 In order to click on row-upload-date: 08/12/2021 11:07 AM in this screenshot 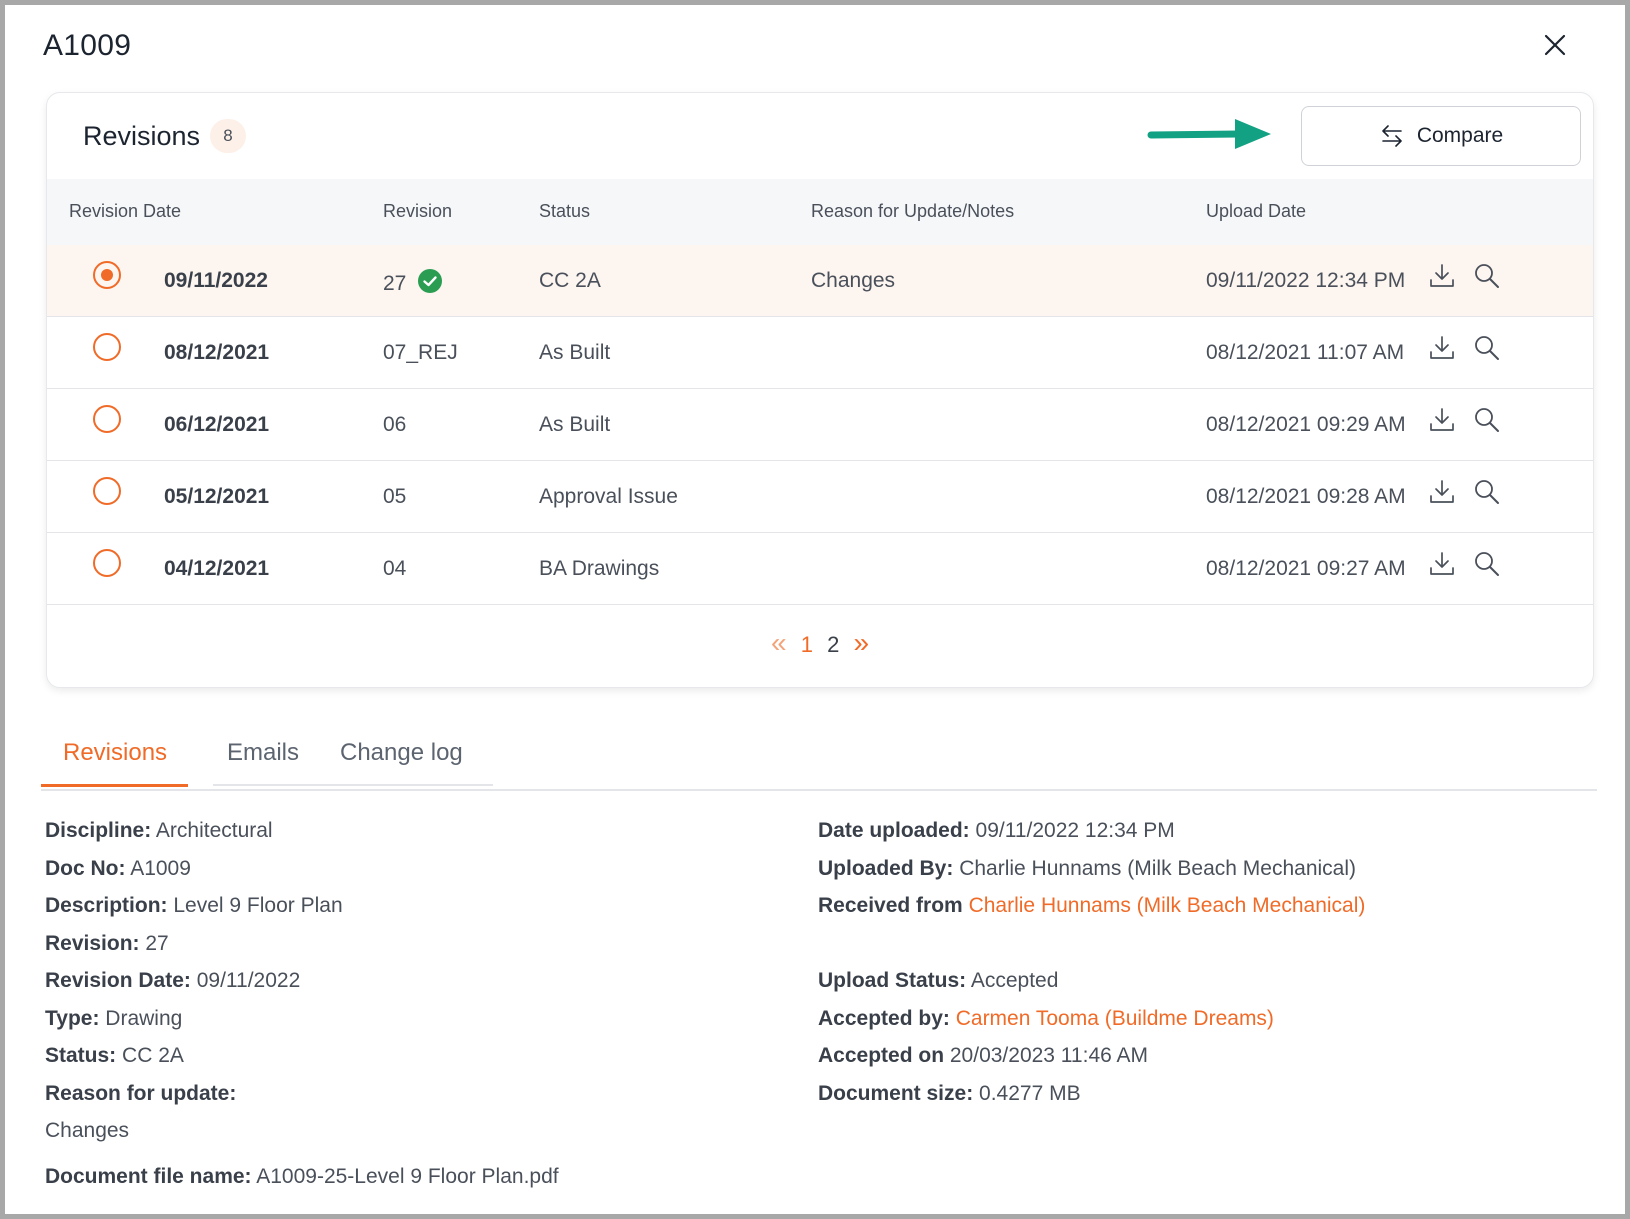, I will do `click(1305, 352)`.